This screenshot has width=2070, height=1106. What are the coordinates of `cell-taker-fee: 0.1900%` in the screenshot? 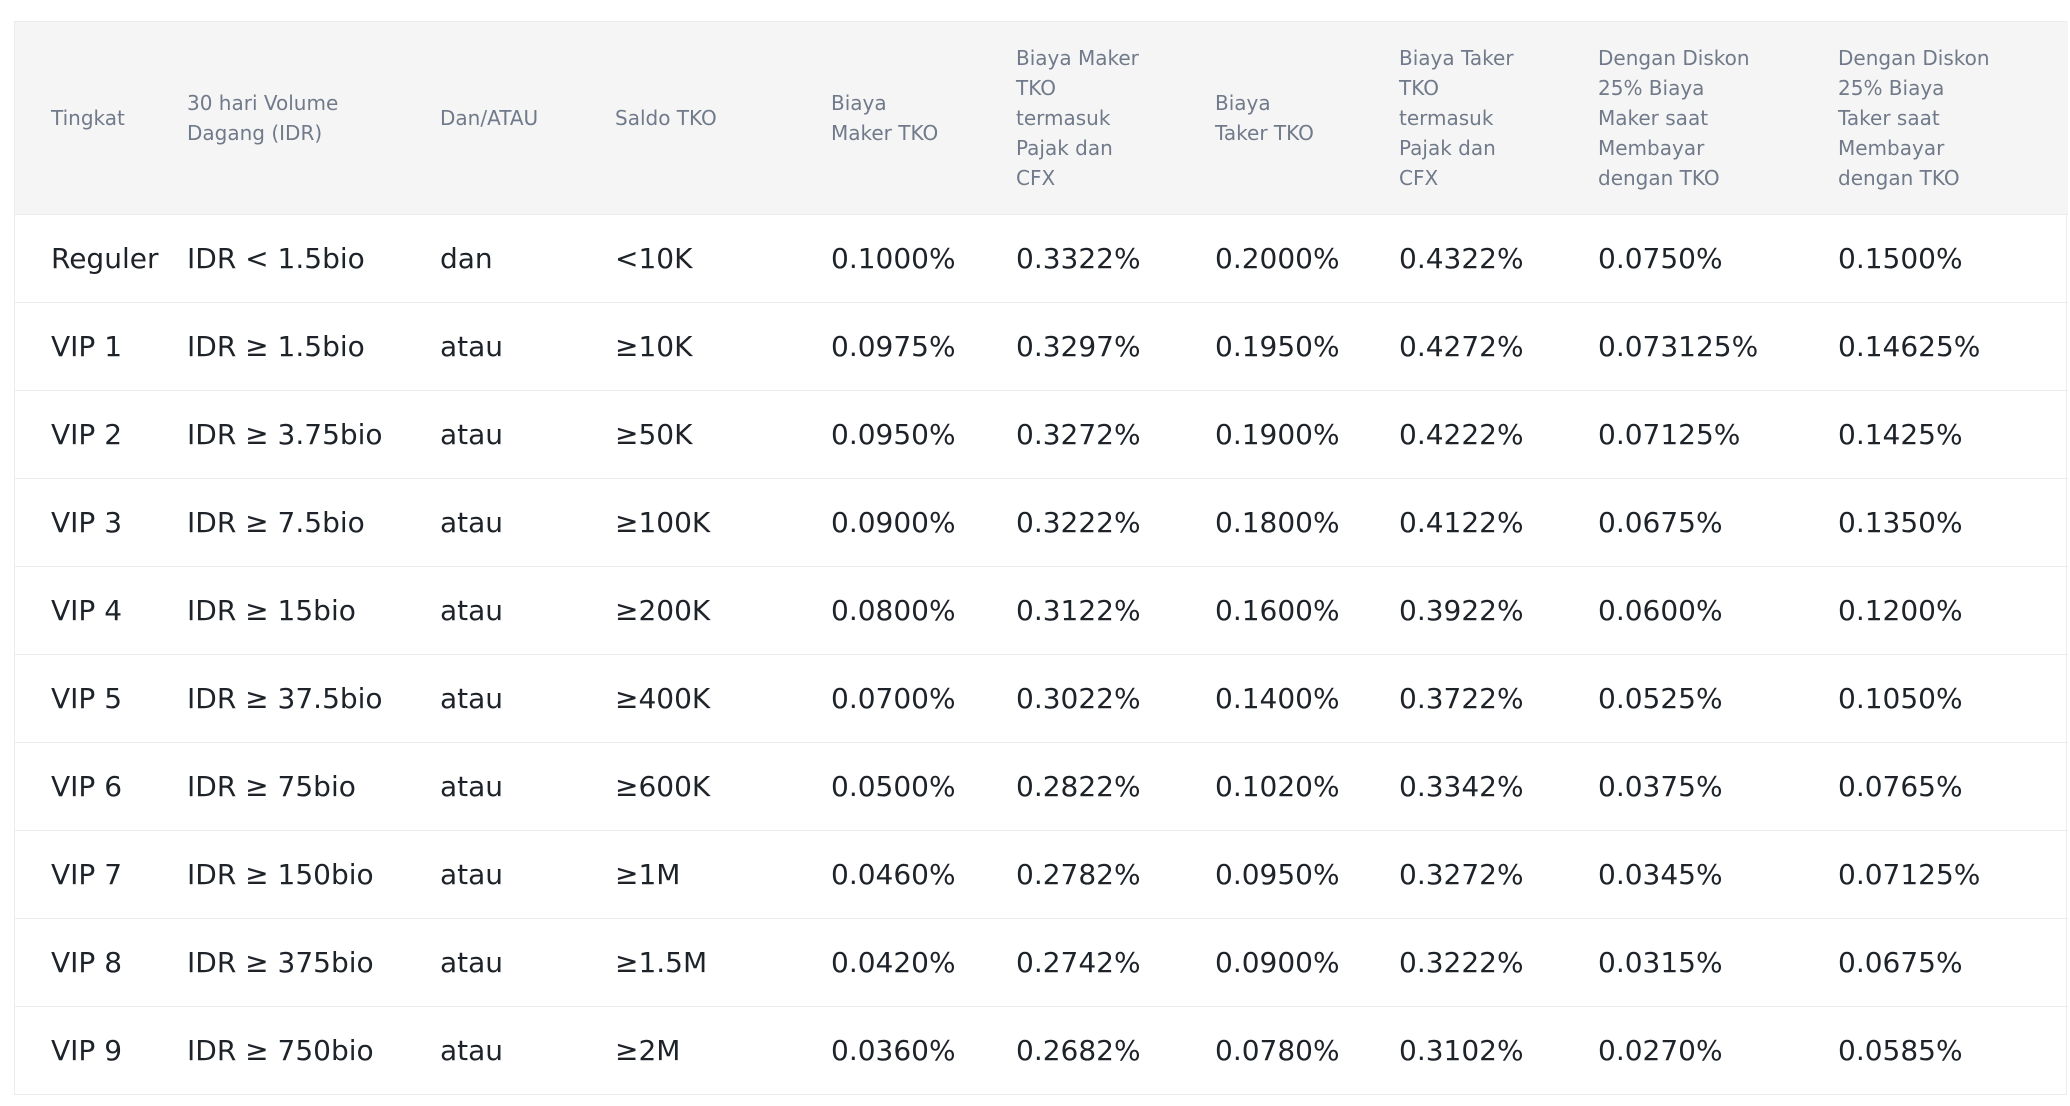 It's located at (1277, 434).